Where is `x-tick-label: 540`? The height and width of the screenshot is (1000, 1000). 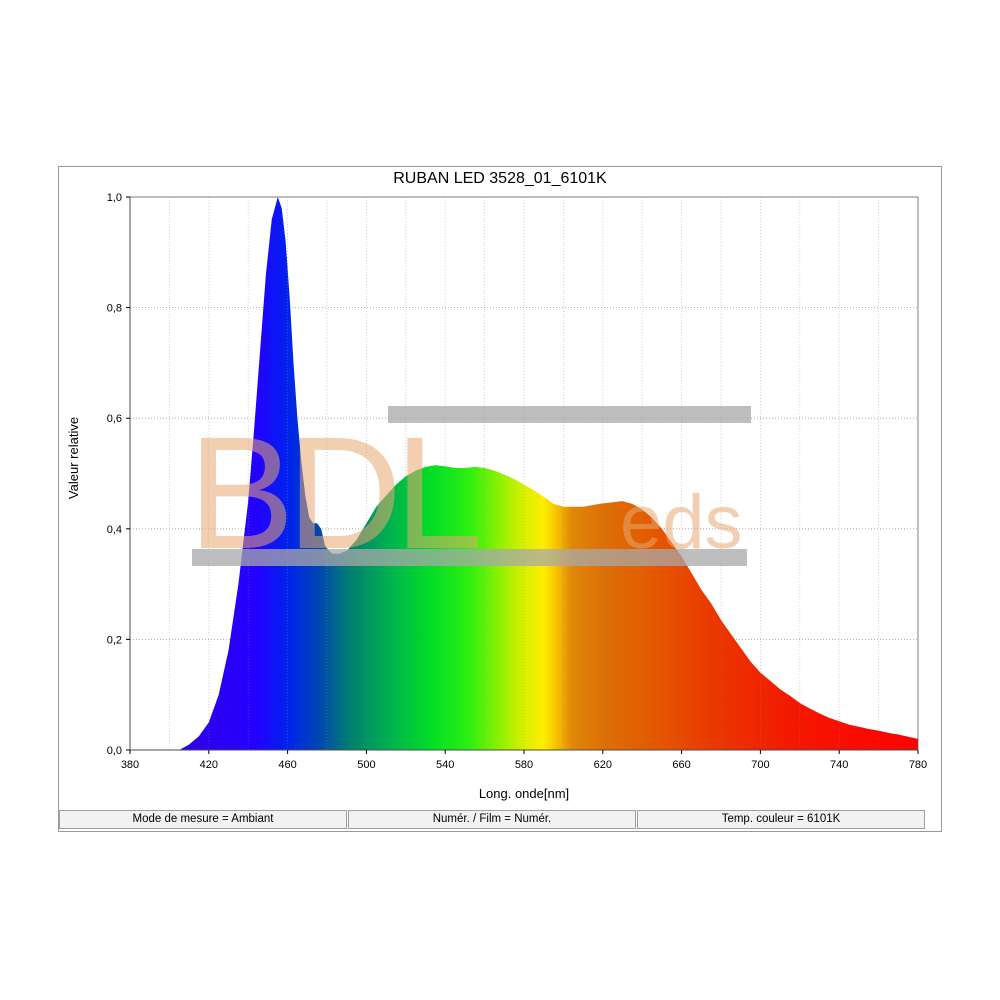 x-tick-label: 540 is located at coordinates (445, 765).